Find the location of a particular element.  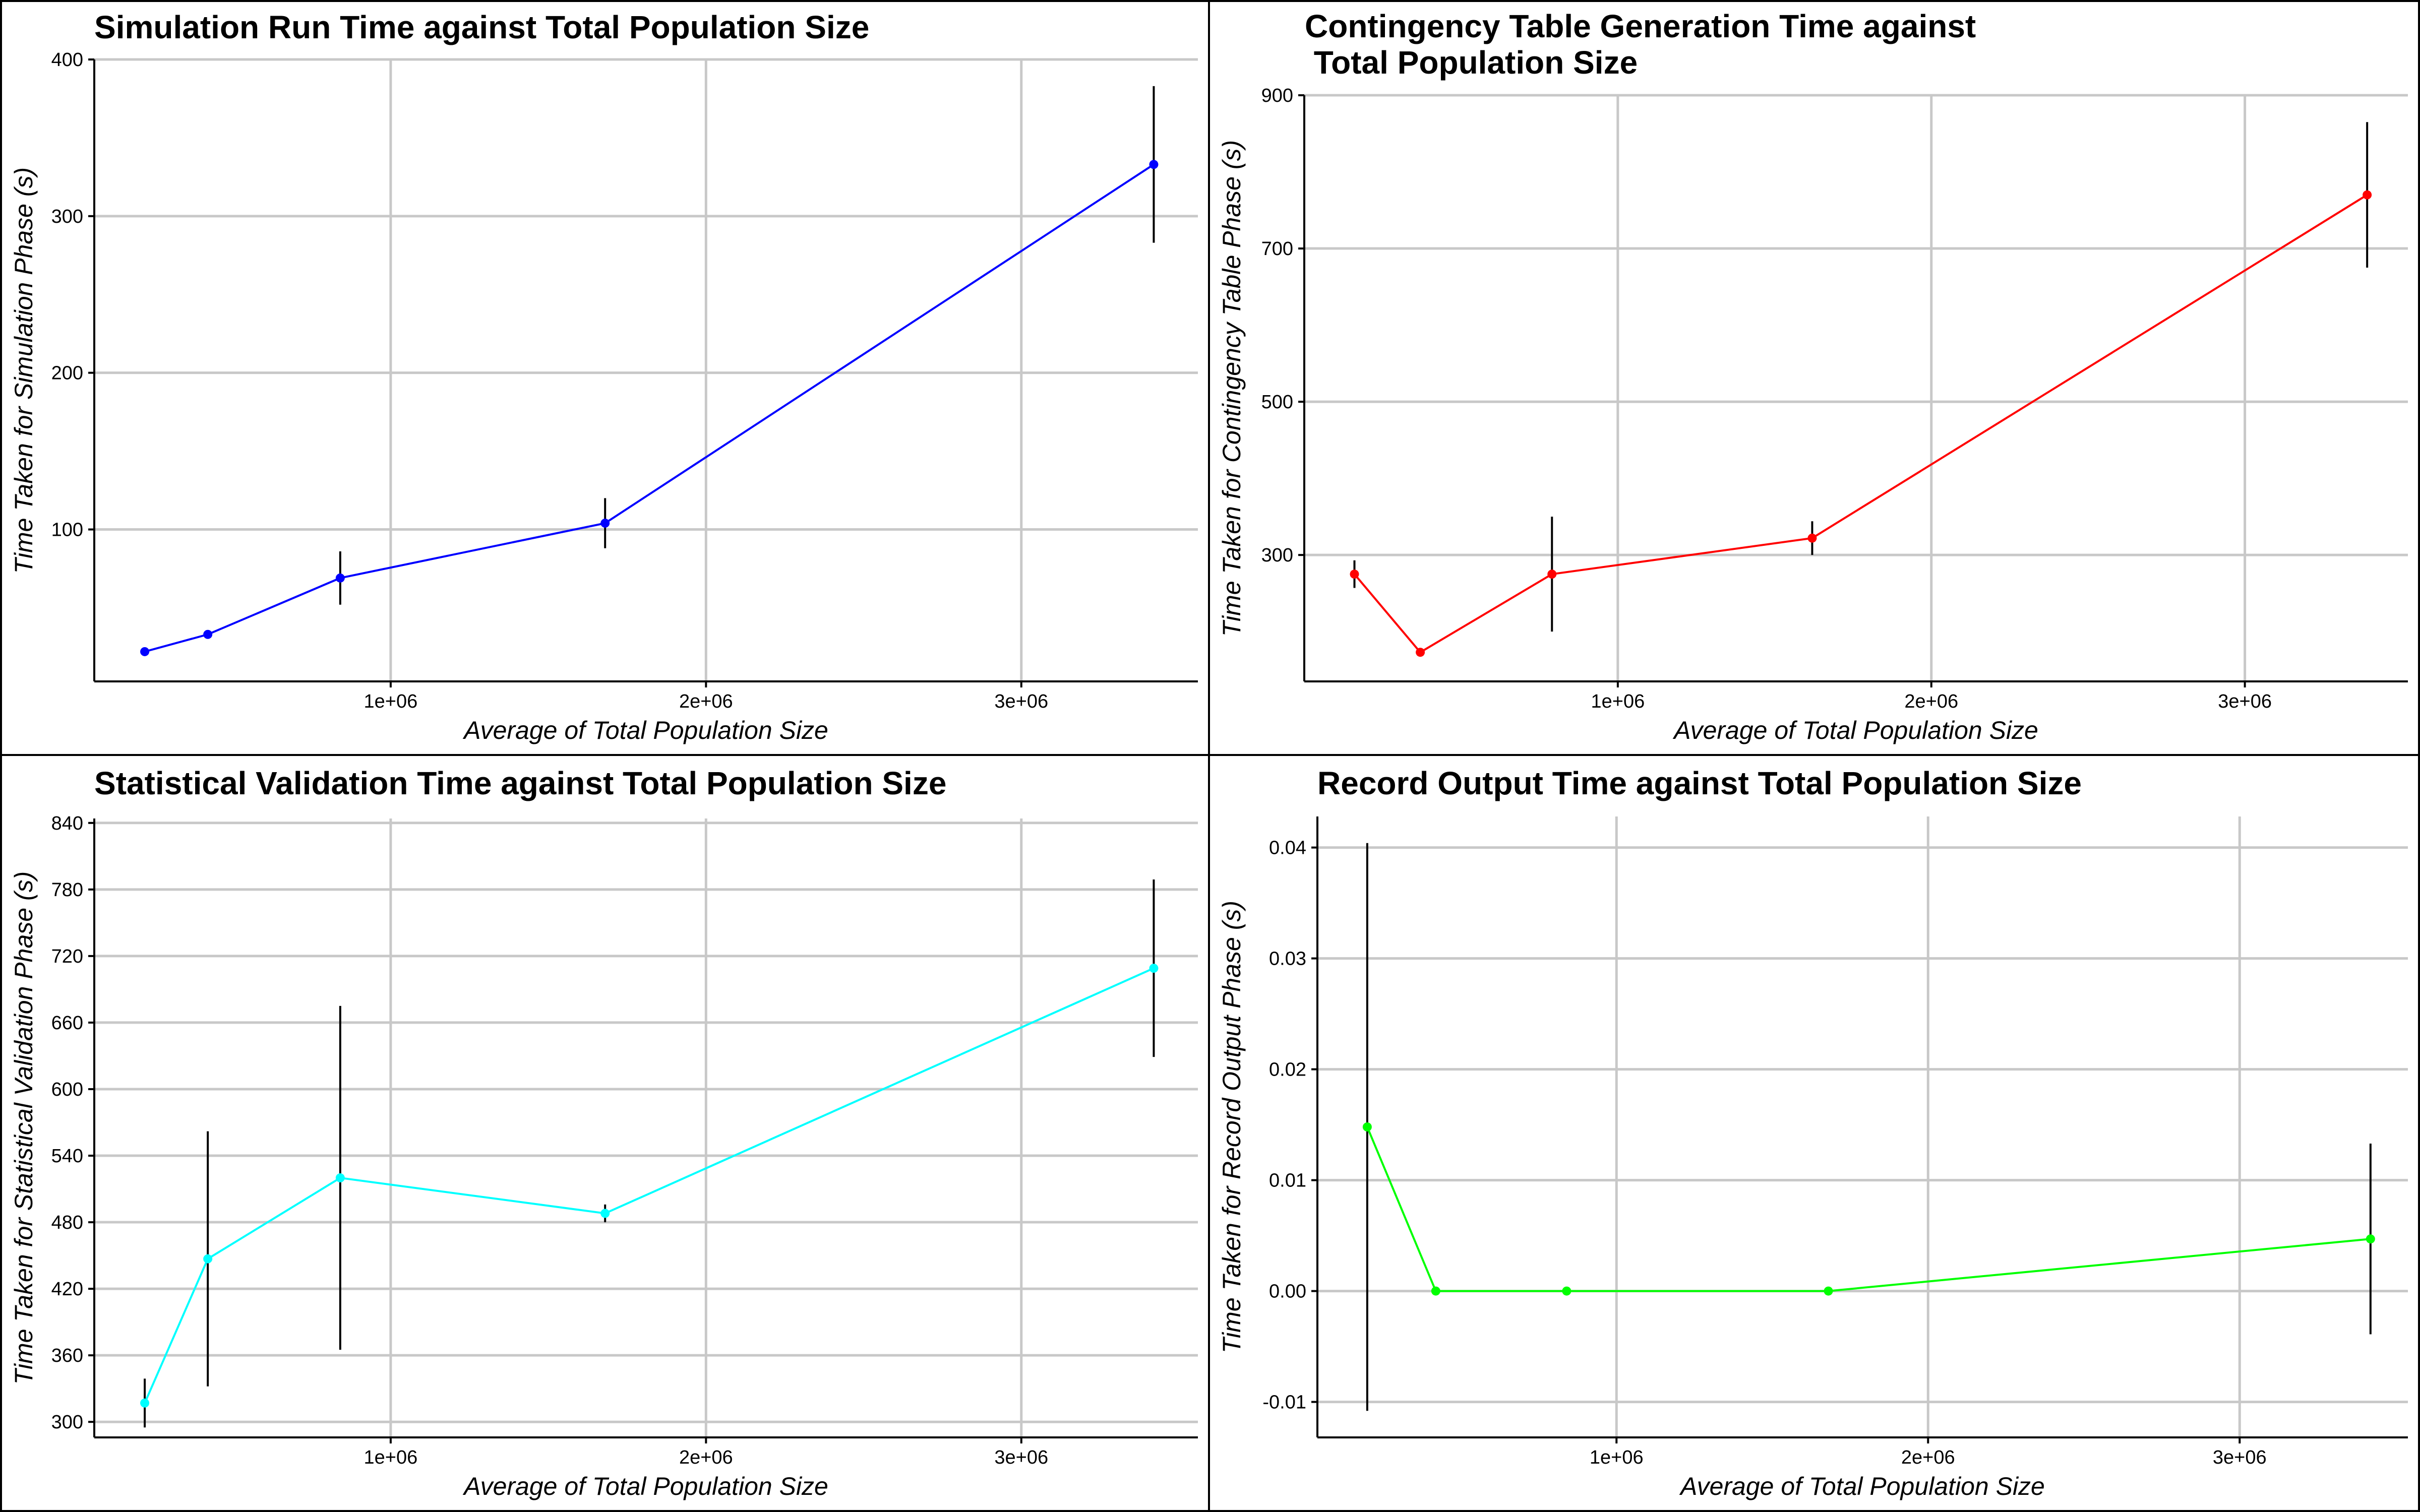

y-tick-label: 540 is located at coordinates (67, 1156).